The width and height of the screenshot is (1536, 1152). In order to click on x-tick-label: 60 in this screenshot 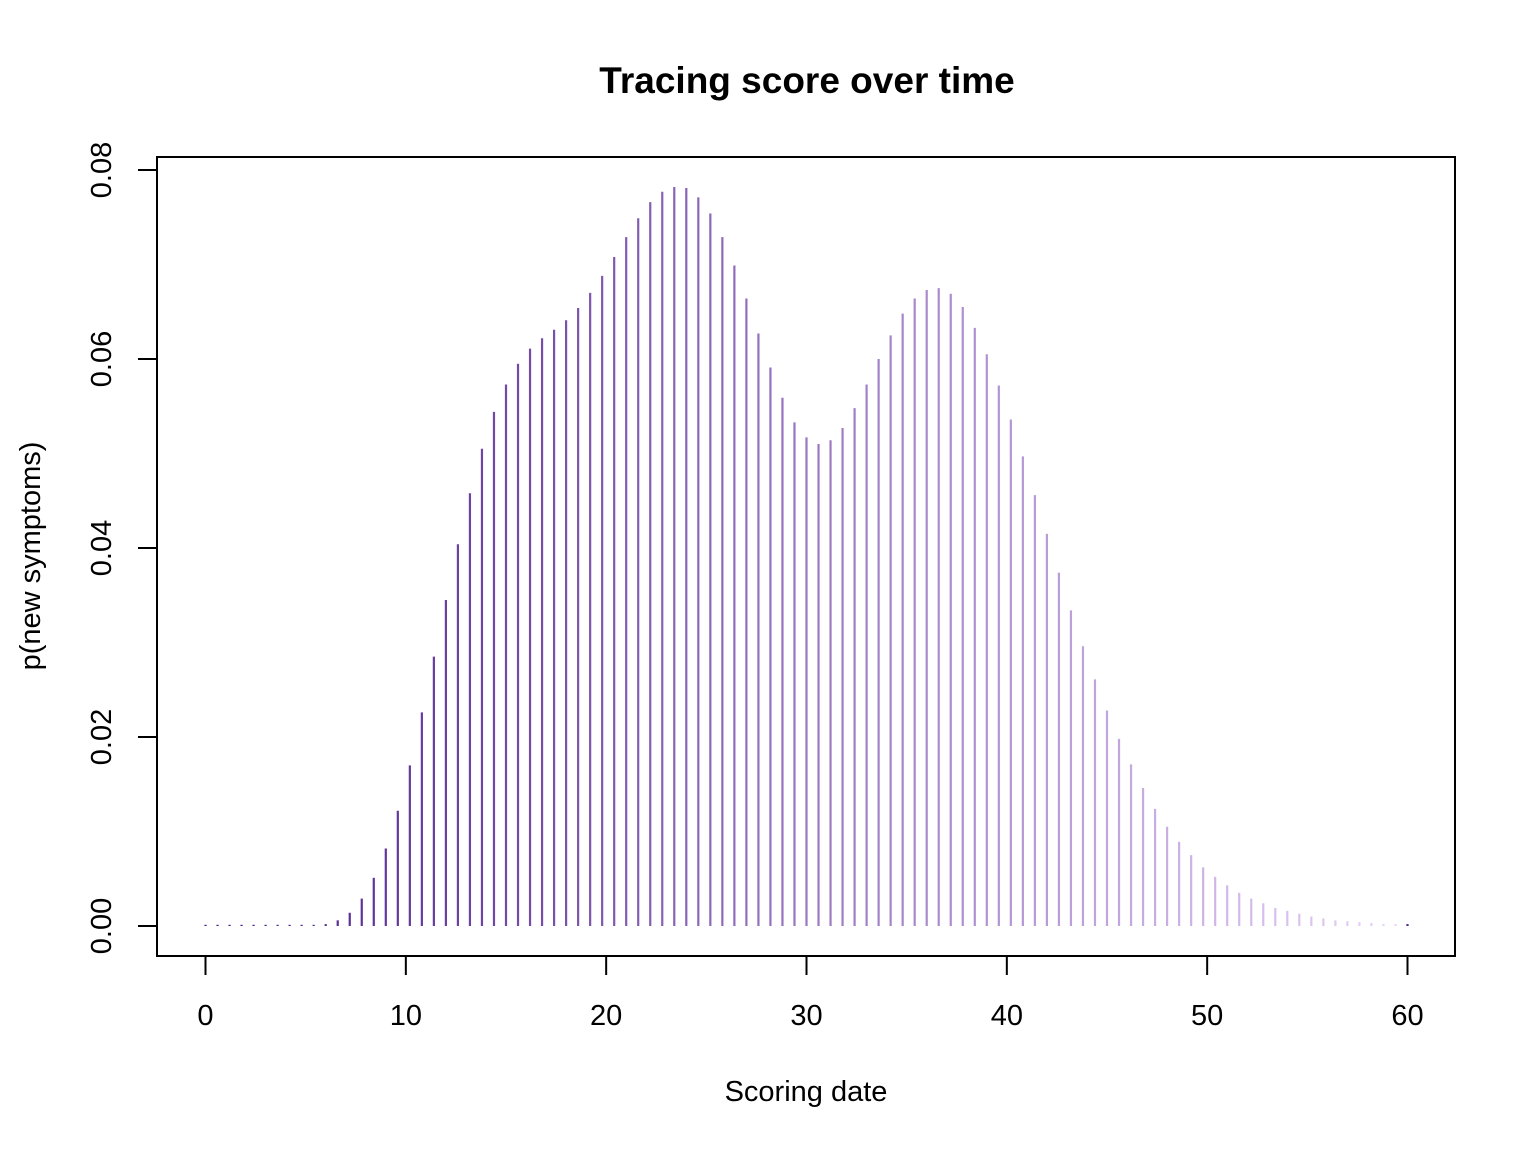, I will do `click(1407, 1016)`.